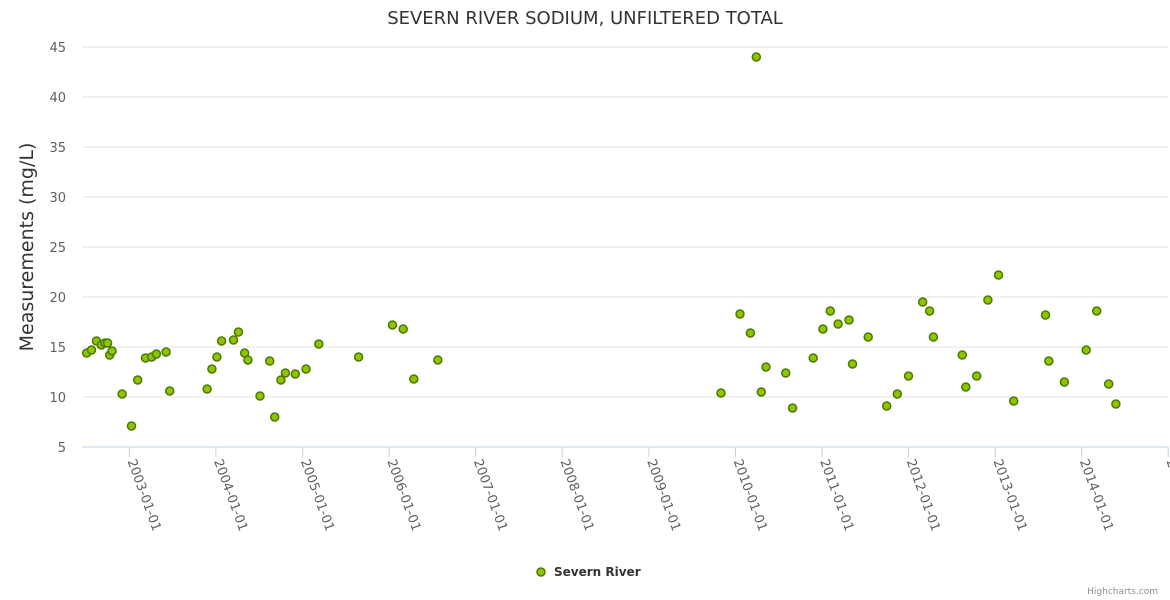  Describe the element at coordinates (57, 48) in the screenshot. I see `y-tick-label: 45` at that location.